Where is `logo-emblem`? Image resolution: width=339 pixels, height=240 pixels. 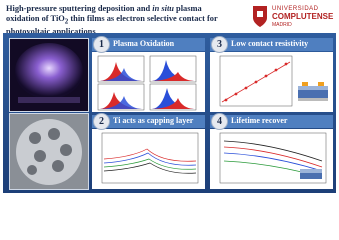 logo-emblem is located at coordinates (260, 16).